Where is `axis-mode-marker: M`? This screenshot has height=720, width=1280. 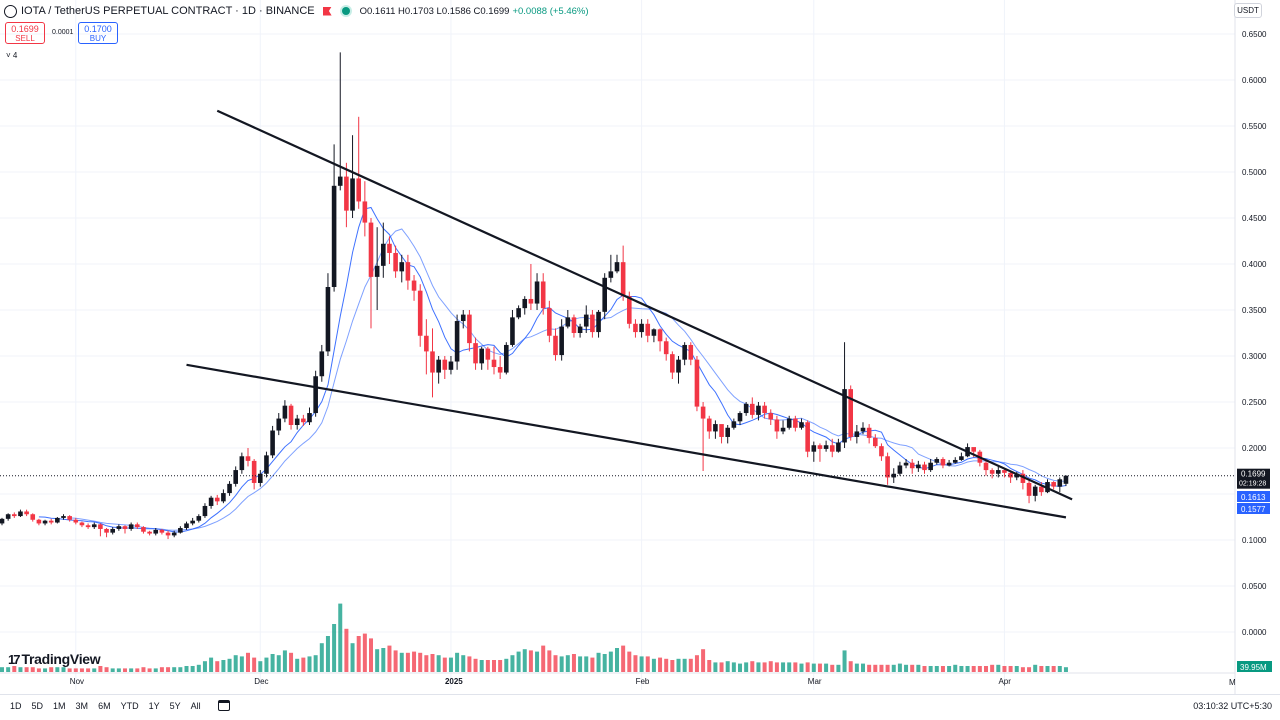 axis-mode-marker: M is located at coordinates (1232, 682).